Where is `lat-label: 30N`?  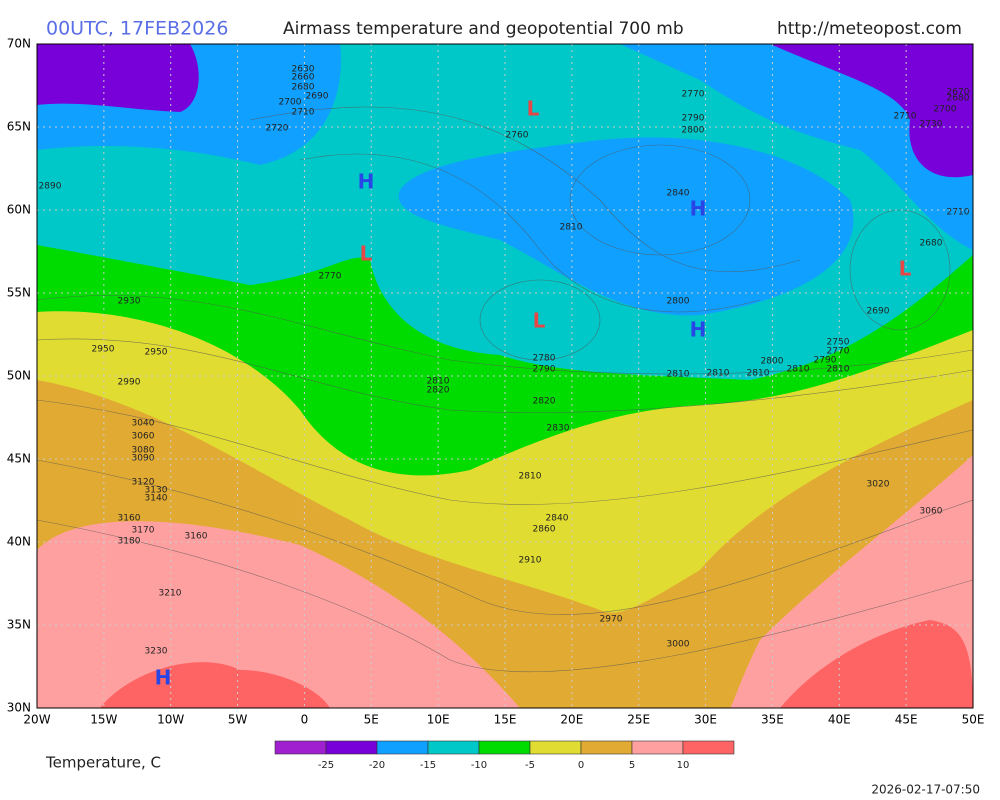 lat-label: 30N is located at coordinates (19, 708).